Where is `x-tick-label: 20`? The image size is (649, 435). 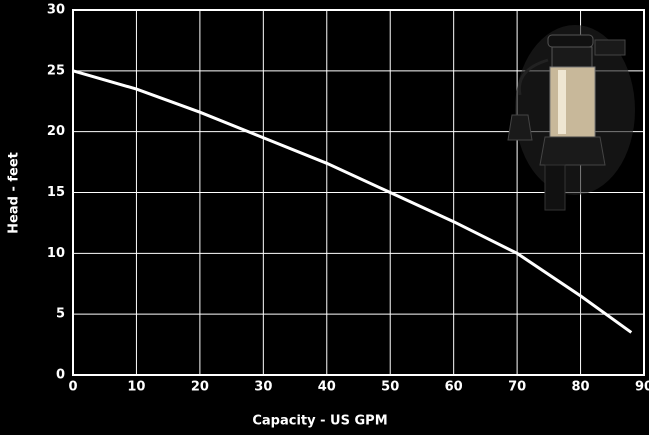
x-tick-label: 20 is located at coordinates (200, 387).